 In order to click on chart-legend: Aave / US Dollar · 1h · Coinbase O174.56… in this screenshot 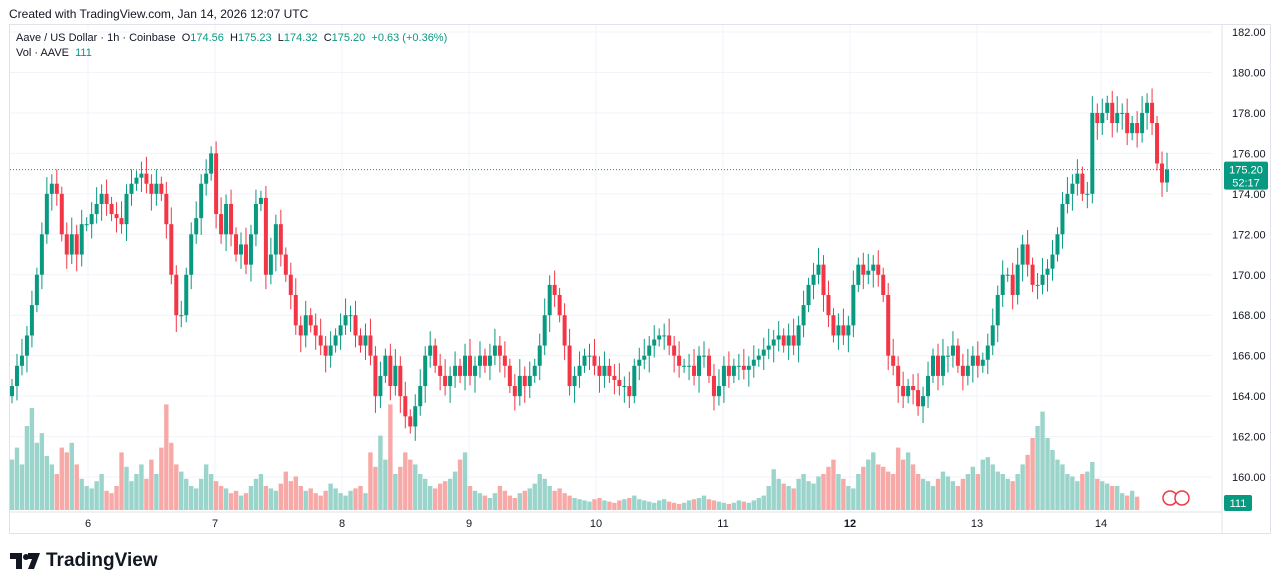, I will do `click(231, 46)`.